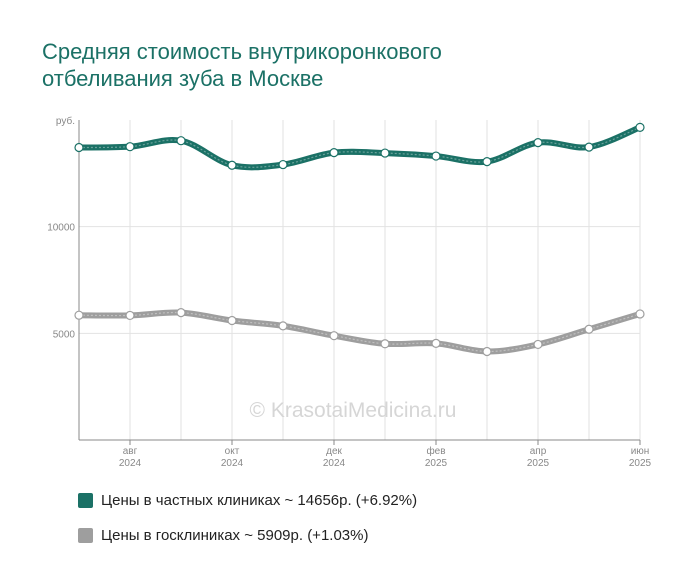 This screenshot has width=700, height=583. Describe the element at coordinates (61, 228) in the screenshot. I see `y-tick-label: 10000` at that location.